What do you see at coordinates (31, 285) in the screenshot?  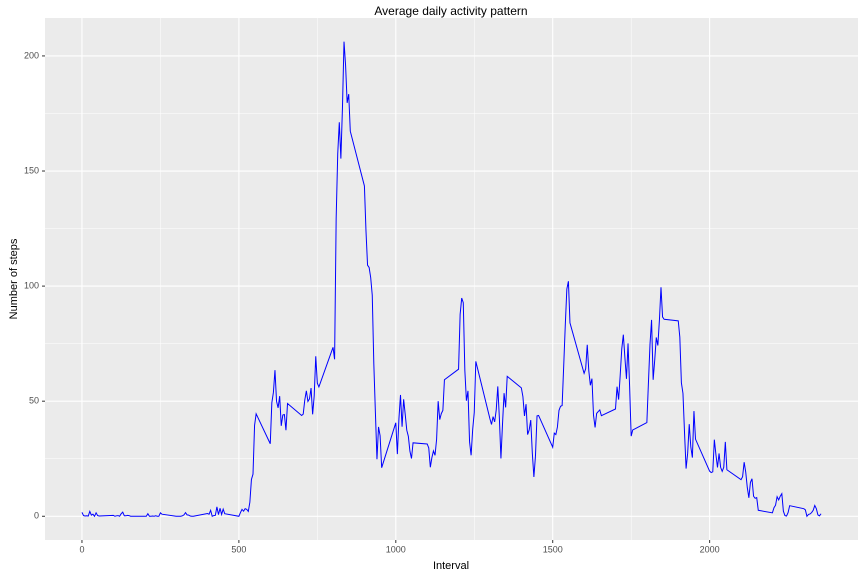 I see `y-tick-label: 100` at bounding box center [31, 285].